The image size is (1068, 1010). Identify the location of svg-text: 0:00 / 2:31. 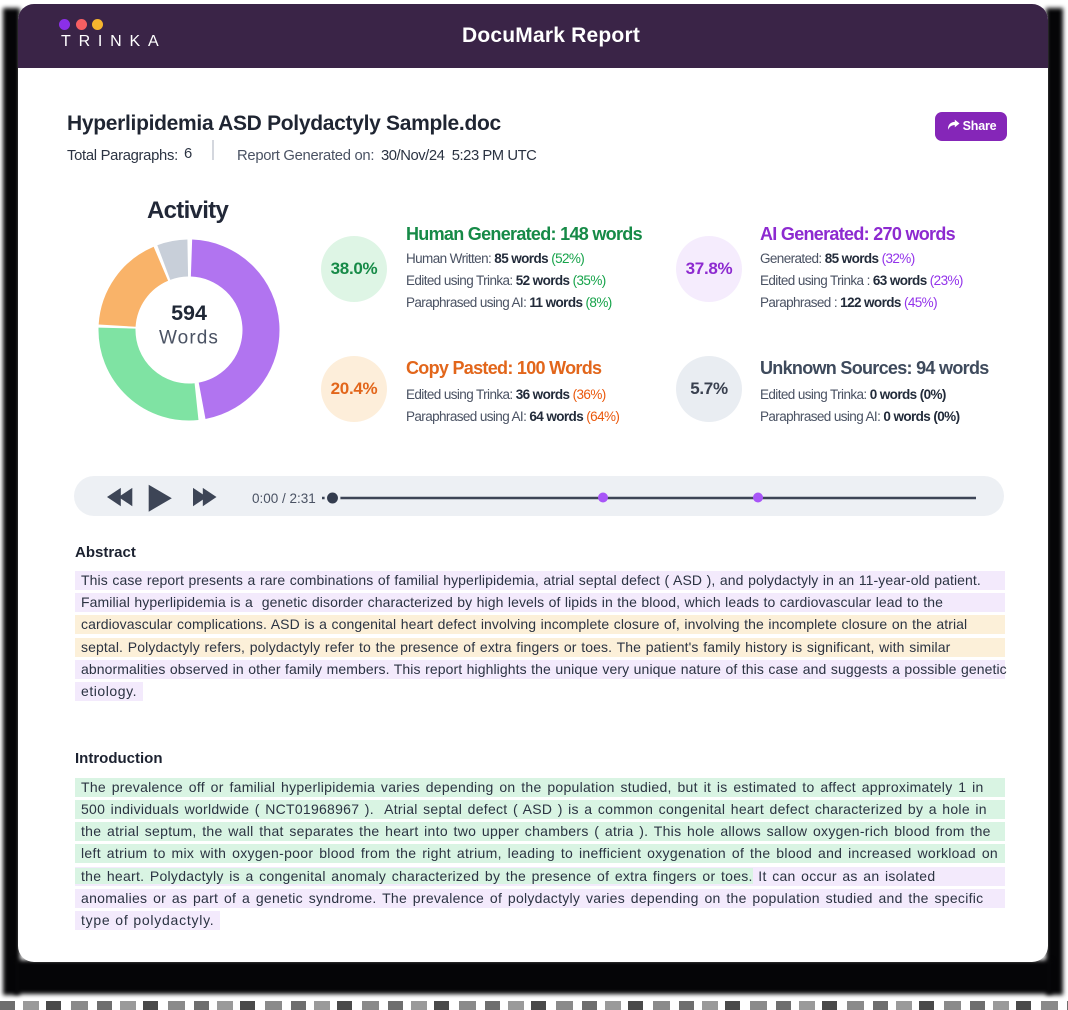
(284, 498).